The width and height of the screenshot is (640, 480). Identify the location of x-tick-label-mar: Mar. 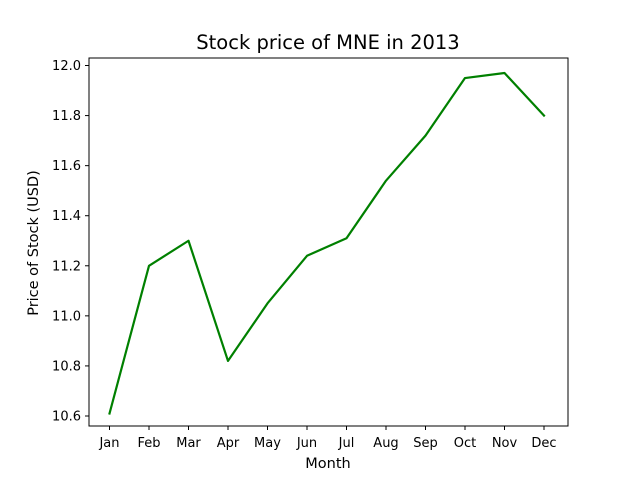
(188, 443).